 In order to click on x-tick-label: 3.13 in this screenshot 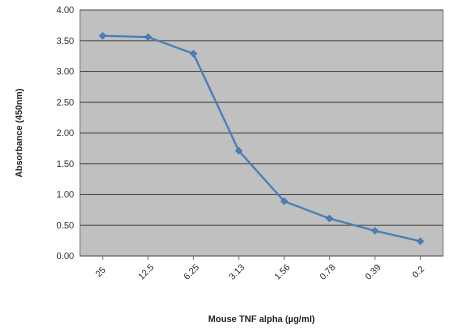, I will do `click(236, 271)`.